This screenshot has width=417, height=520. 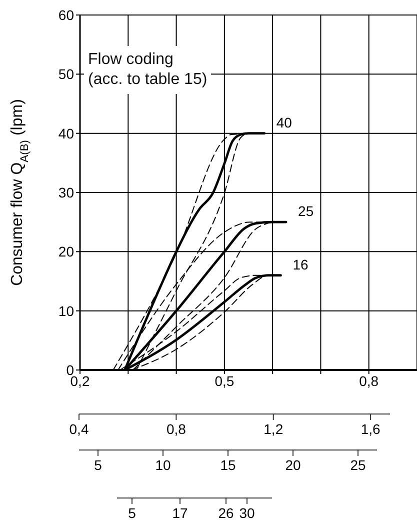 I want to click on text: 26, so click(x=226, y=512).